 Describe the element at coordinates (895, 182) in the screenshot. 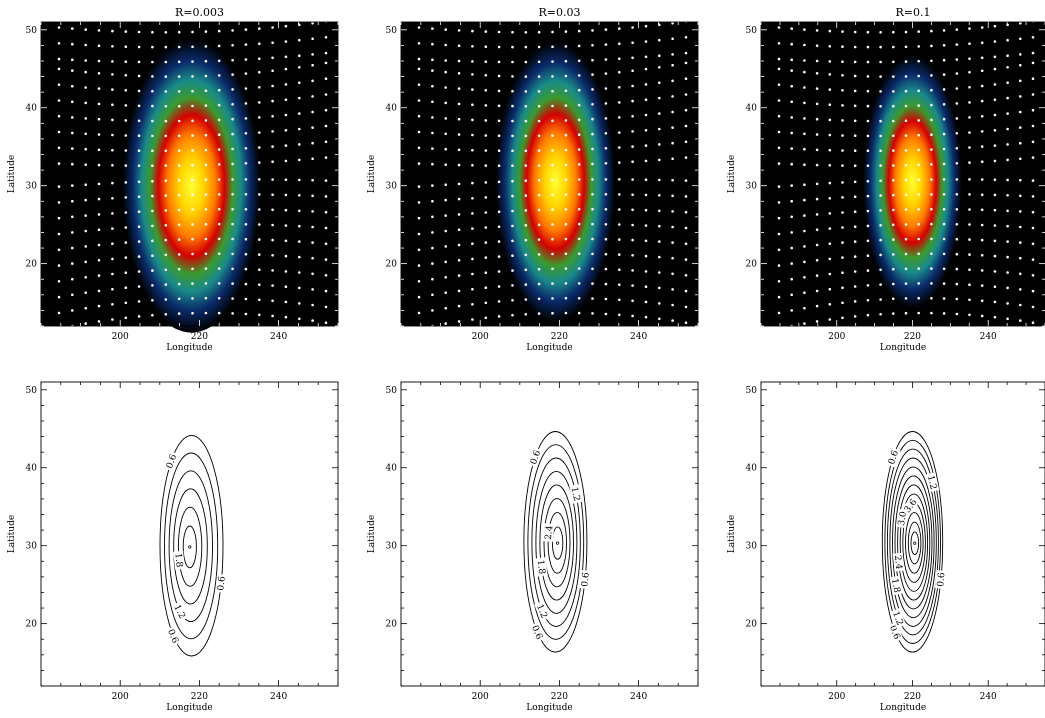

I see `axes: 200 220 240 20 30 40 50` at that location.